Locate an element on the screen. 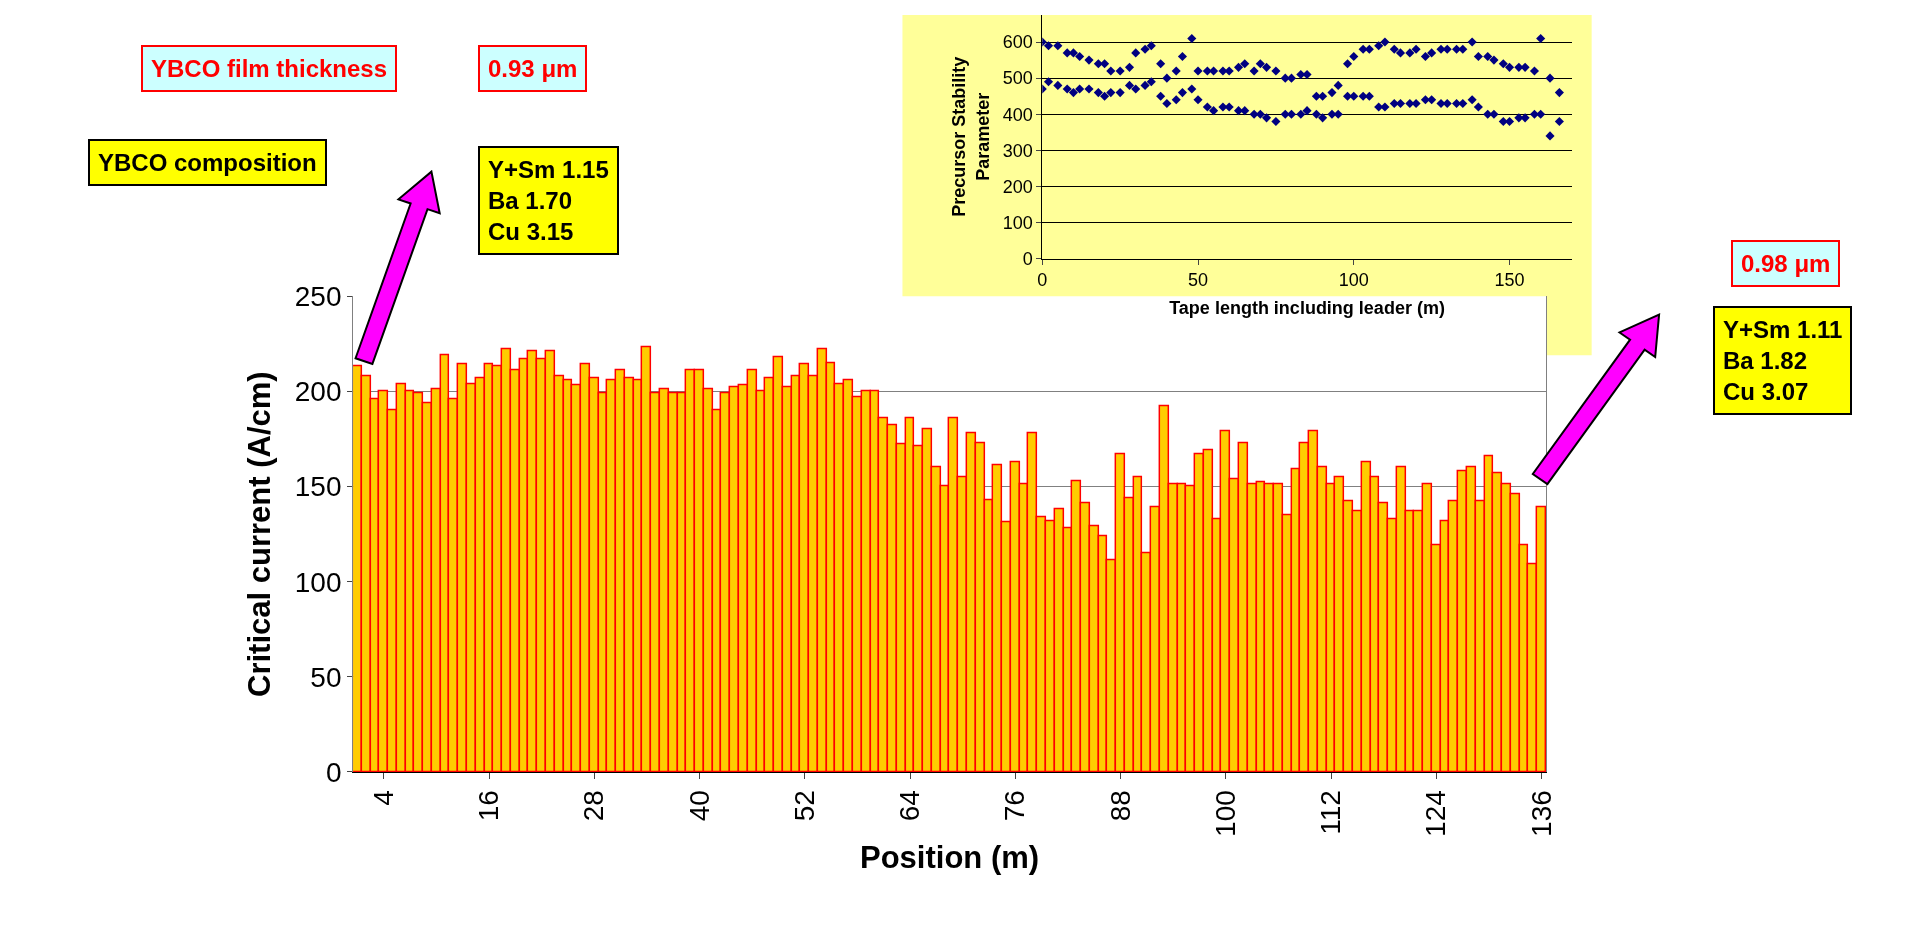 Image resolution: width=1919 pixels, height=933 pixels. x-tick-label: 150 is located at coordinates (1509, 280).